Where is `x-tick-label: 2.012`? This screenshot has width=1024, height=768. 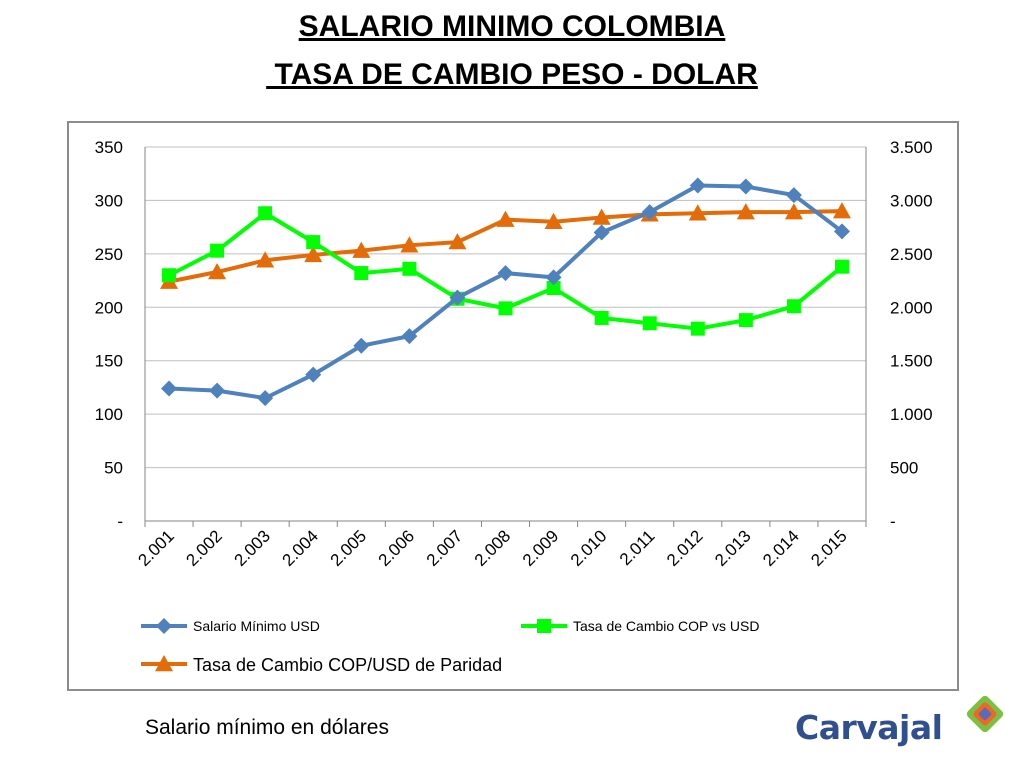 x-tick-label: 2.012 is located at coordinates (685, 548).